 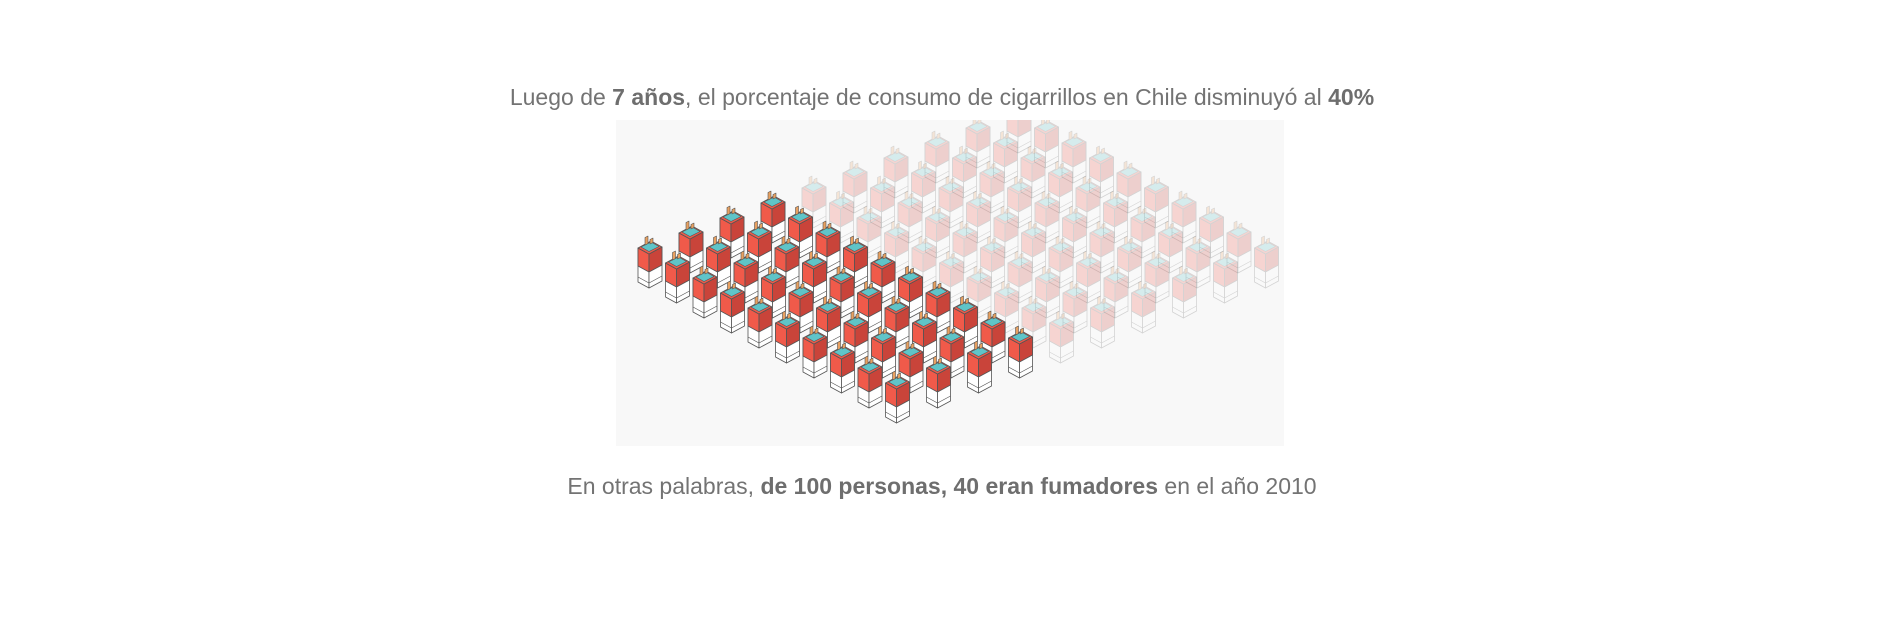 I want to click on headline-years: 7 años, so click(x=649, y=97).